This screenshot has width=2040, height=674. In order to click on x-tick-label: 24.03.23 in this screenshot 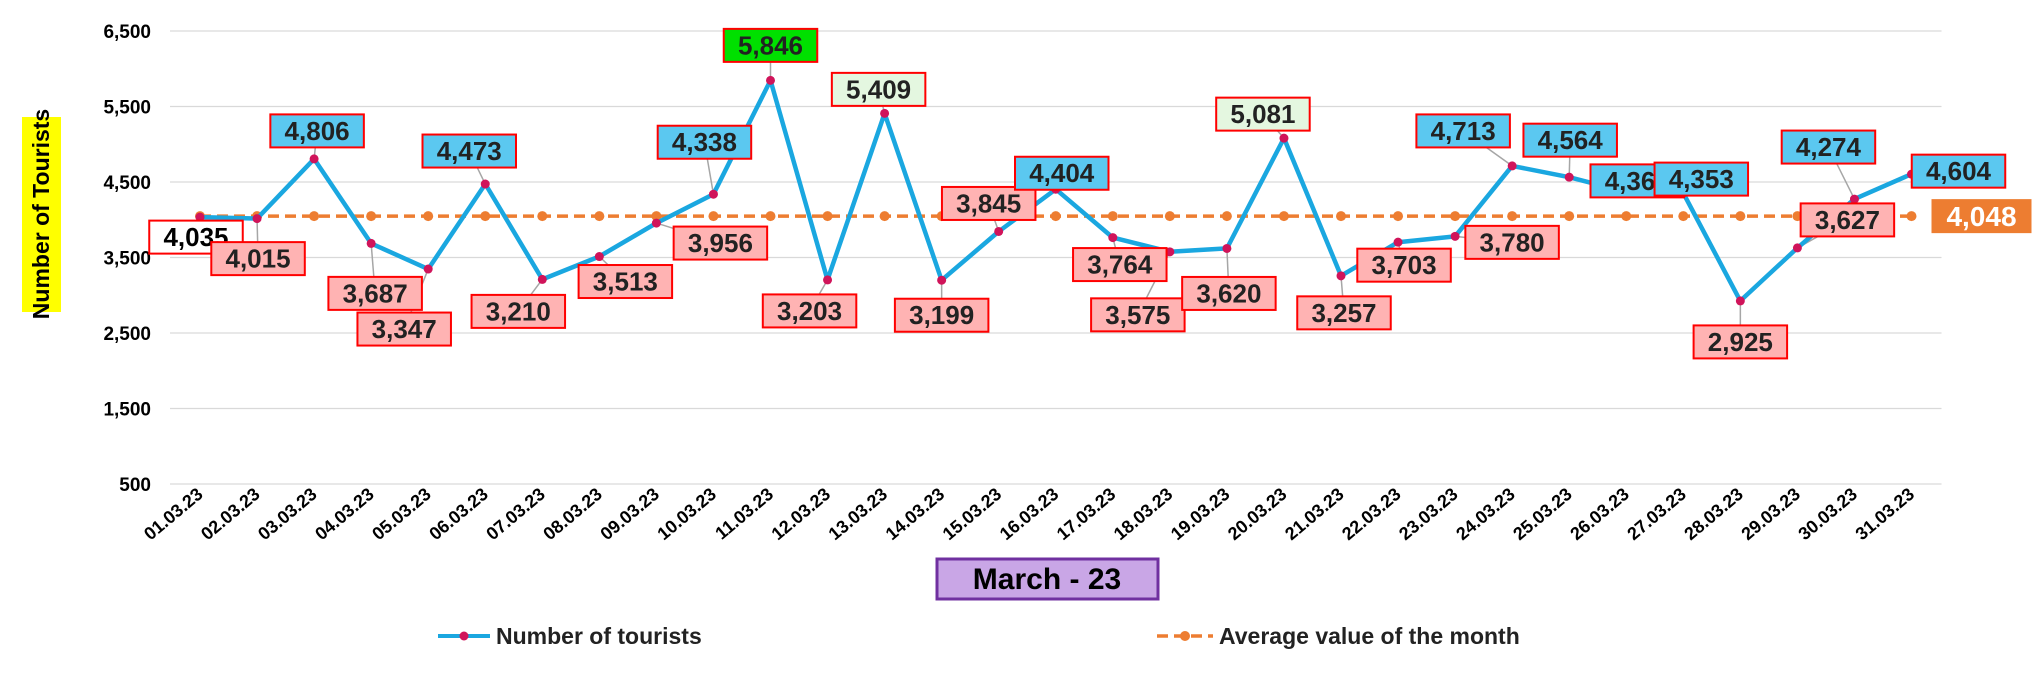, I will do `click(1485, 514)`.